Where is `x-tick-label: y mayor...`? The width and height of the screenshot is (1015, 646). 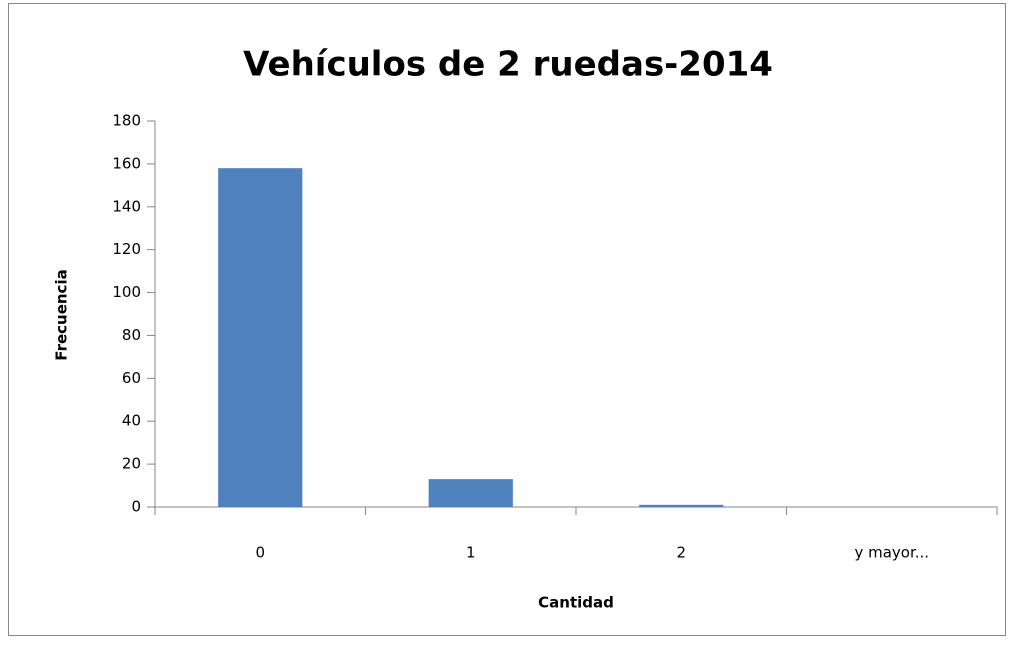
x-tick-label: y mayor... is located at coordinates (891, 553).